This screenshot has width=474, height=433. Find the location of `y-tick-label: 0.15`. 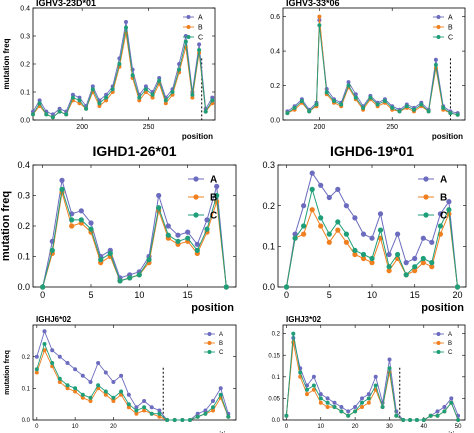

y-tick-label: 0.15 is located at coordinates (274, 356).